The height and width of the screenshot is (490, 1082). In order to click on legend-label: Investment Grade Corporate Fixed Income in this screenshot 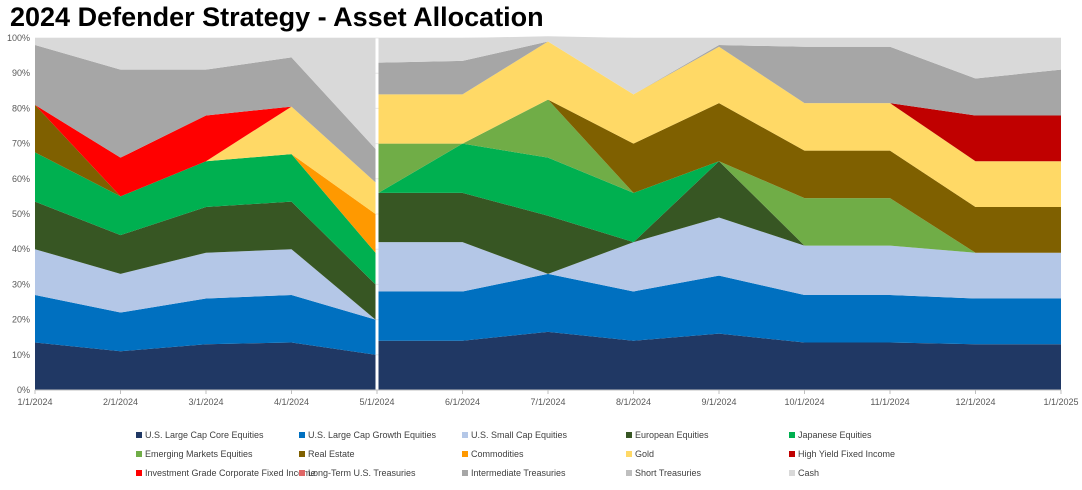, I will do `click(230, 473)`.